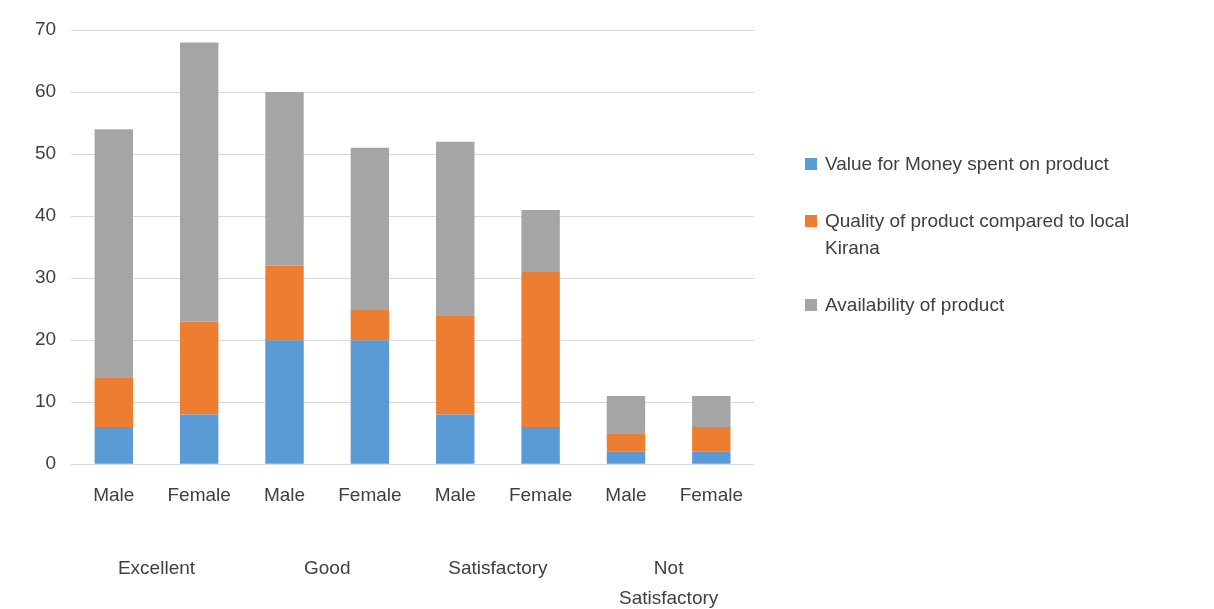 The image size is (1214, 609). Describe the element at coordinates (45, 153) in the screenshot. I see `y-tick-label: 50` at that location.